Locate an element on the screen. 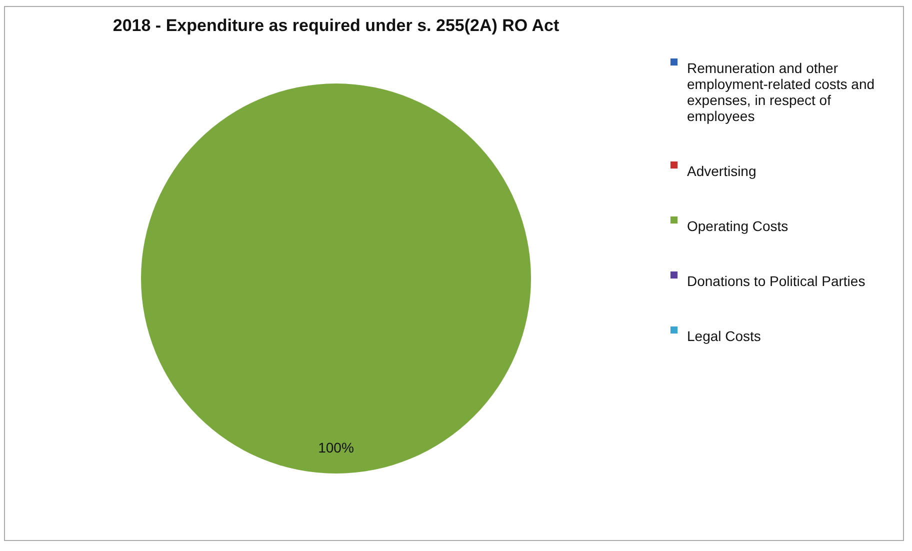 This screenshot has width=912, height=551. legend-label: Donations to Political Parties is located at coordinates (776, 281).